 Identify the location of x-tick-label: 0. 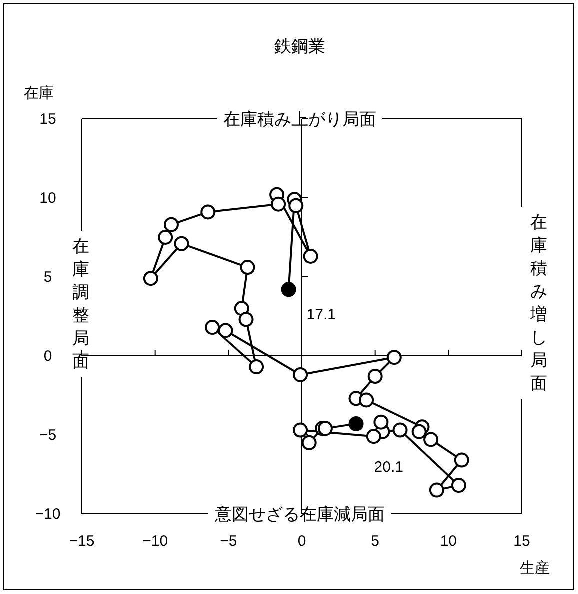
(302, 541).